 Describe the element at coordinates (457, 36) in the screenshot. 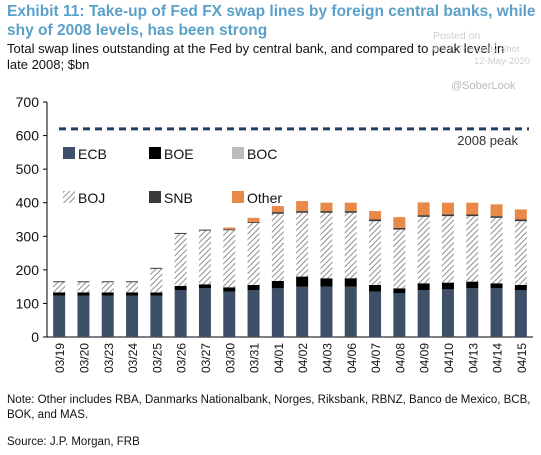

I see `watermark-posted: Posted on` at that location.